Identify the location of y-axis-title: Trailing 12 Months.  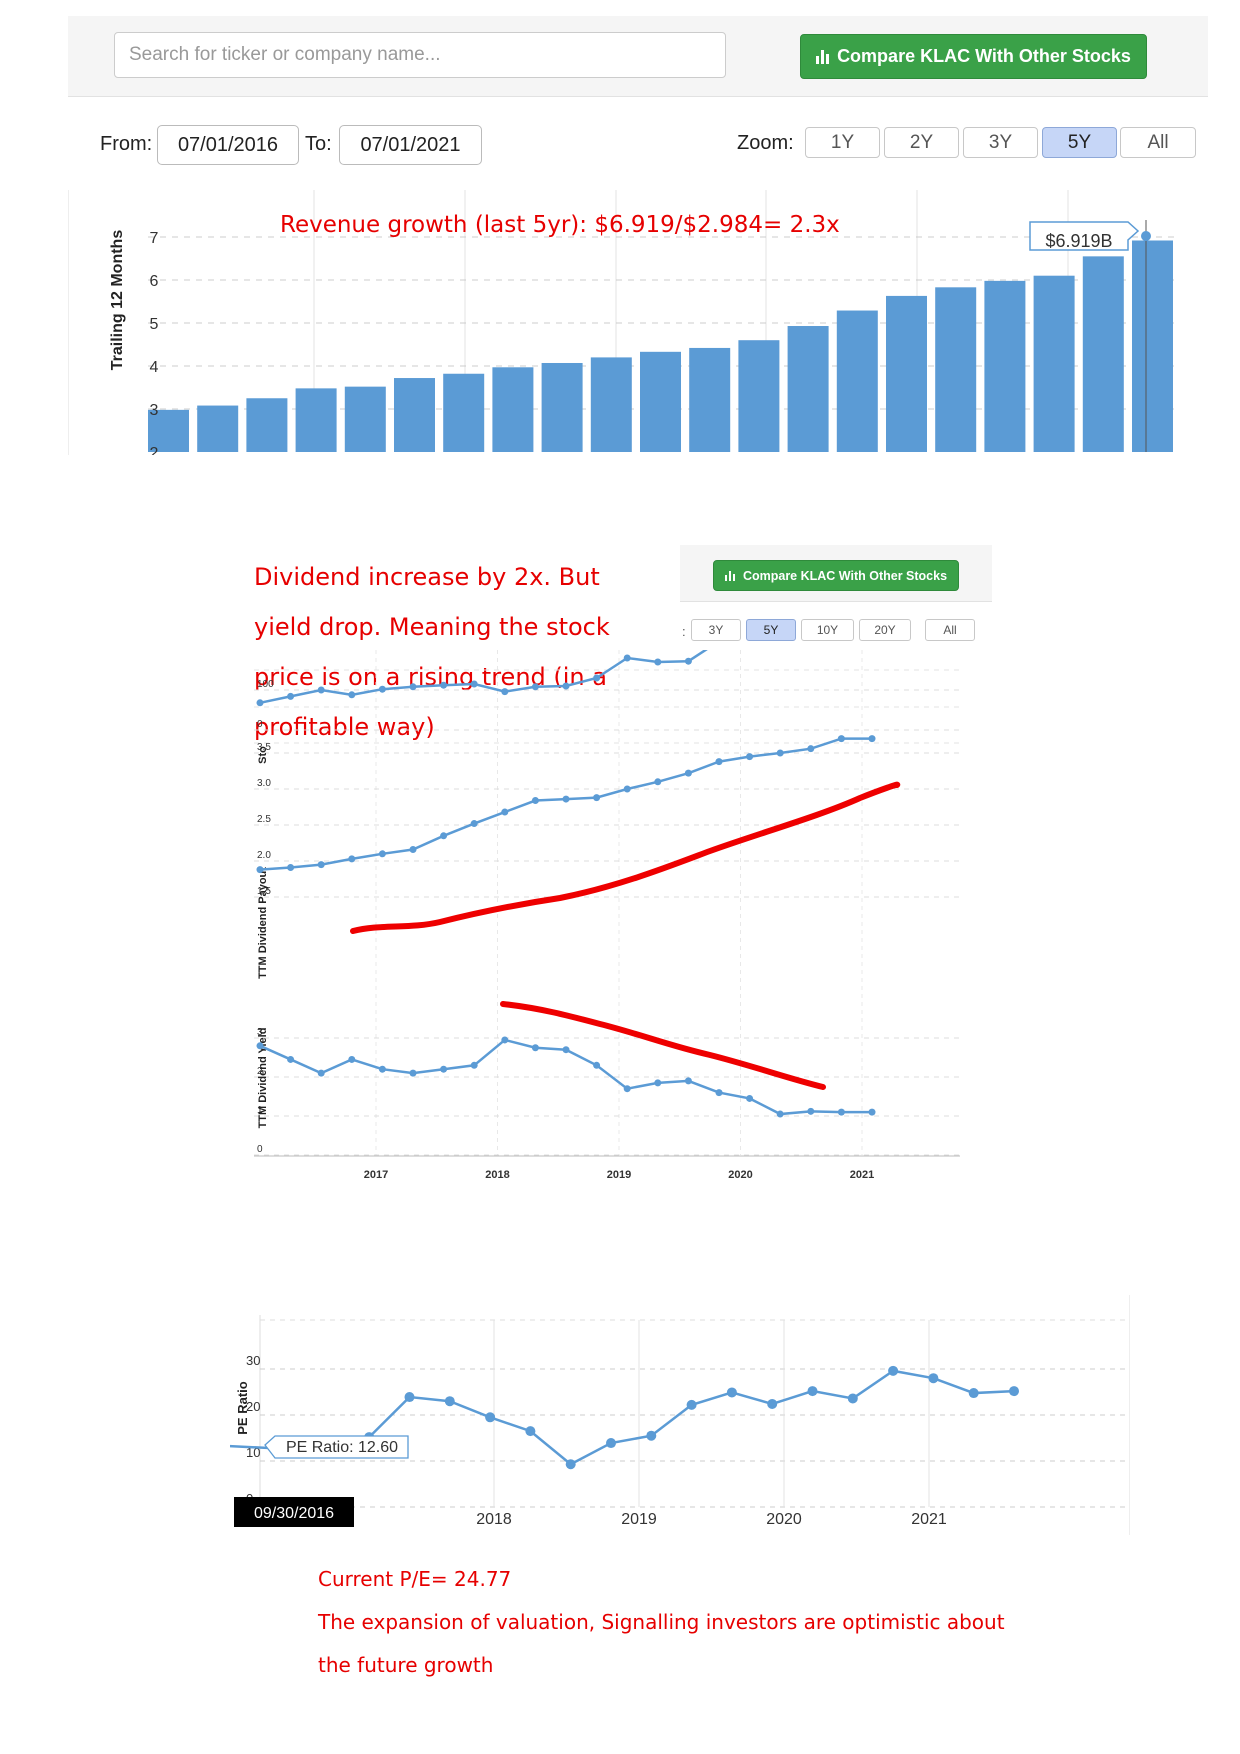
(117, 300).